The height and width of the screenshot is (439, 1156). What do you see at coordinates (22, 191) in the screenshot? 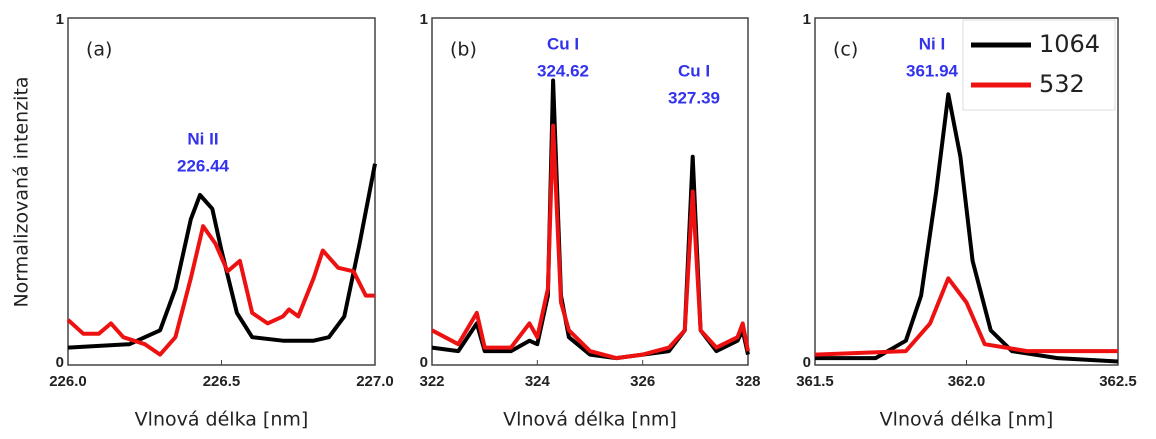
I see `y-axis-label: Normalizovaná intenzita` at bounding box center [22, 191].